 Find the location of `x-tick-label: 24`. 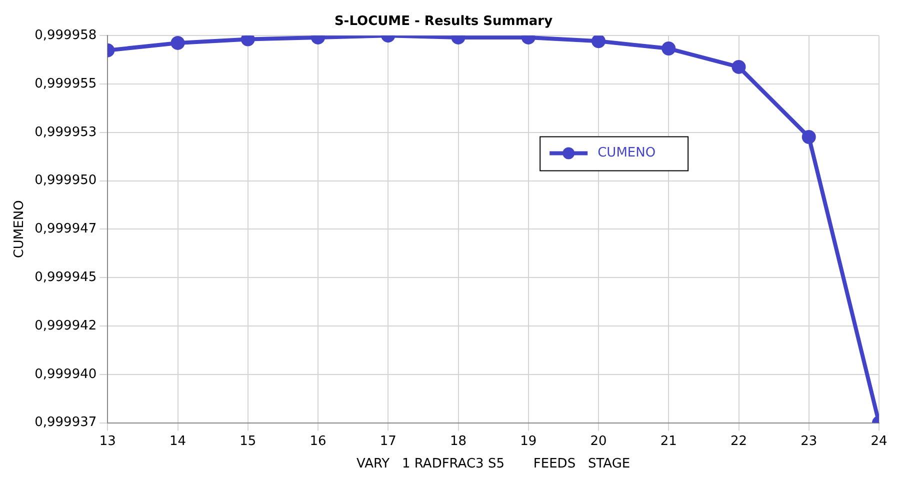

x-tick-label: 24 is located at coordinates (879, 441).